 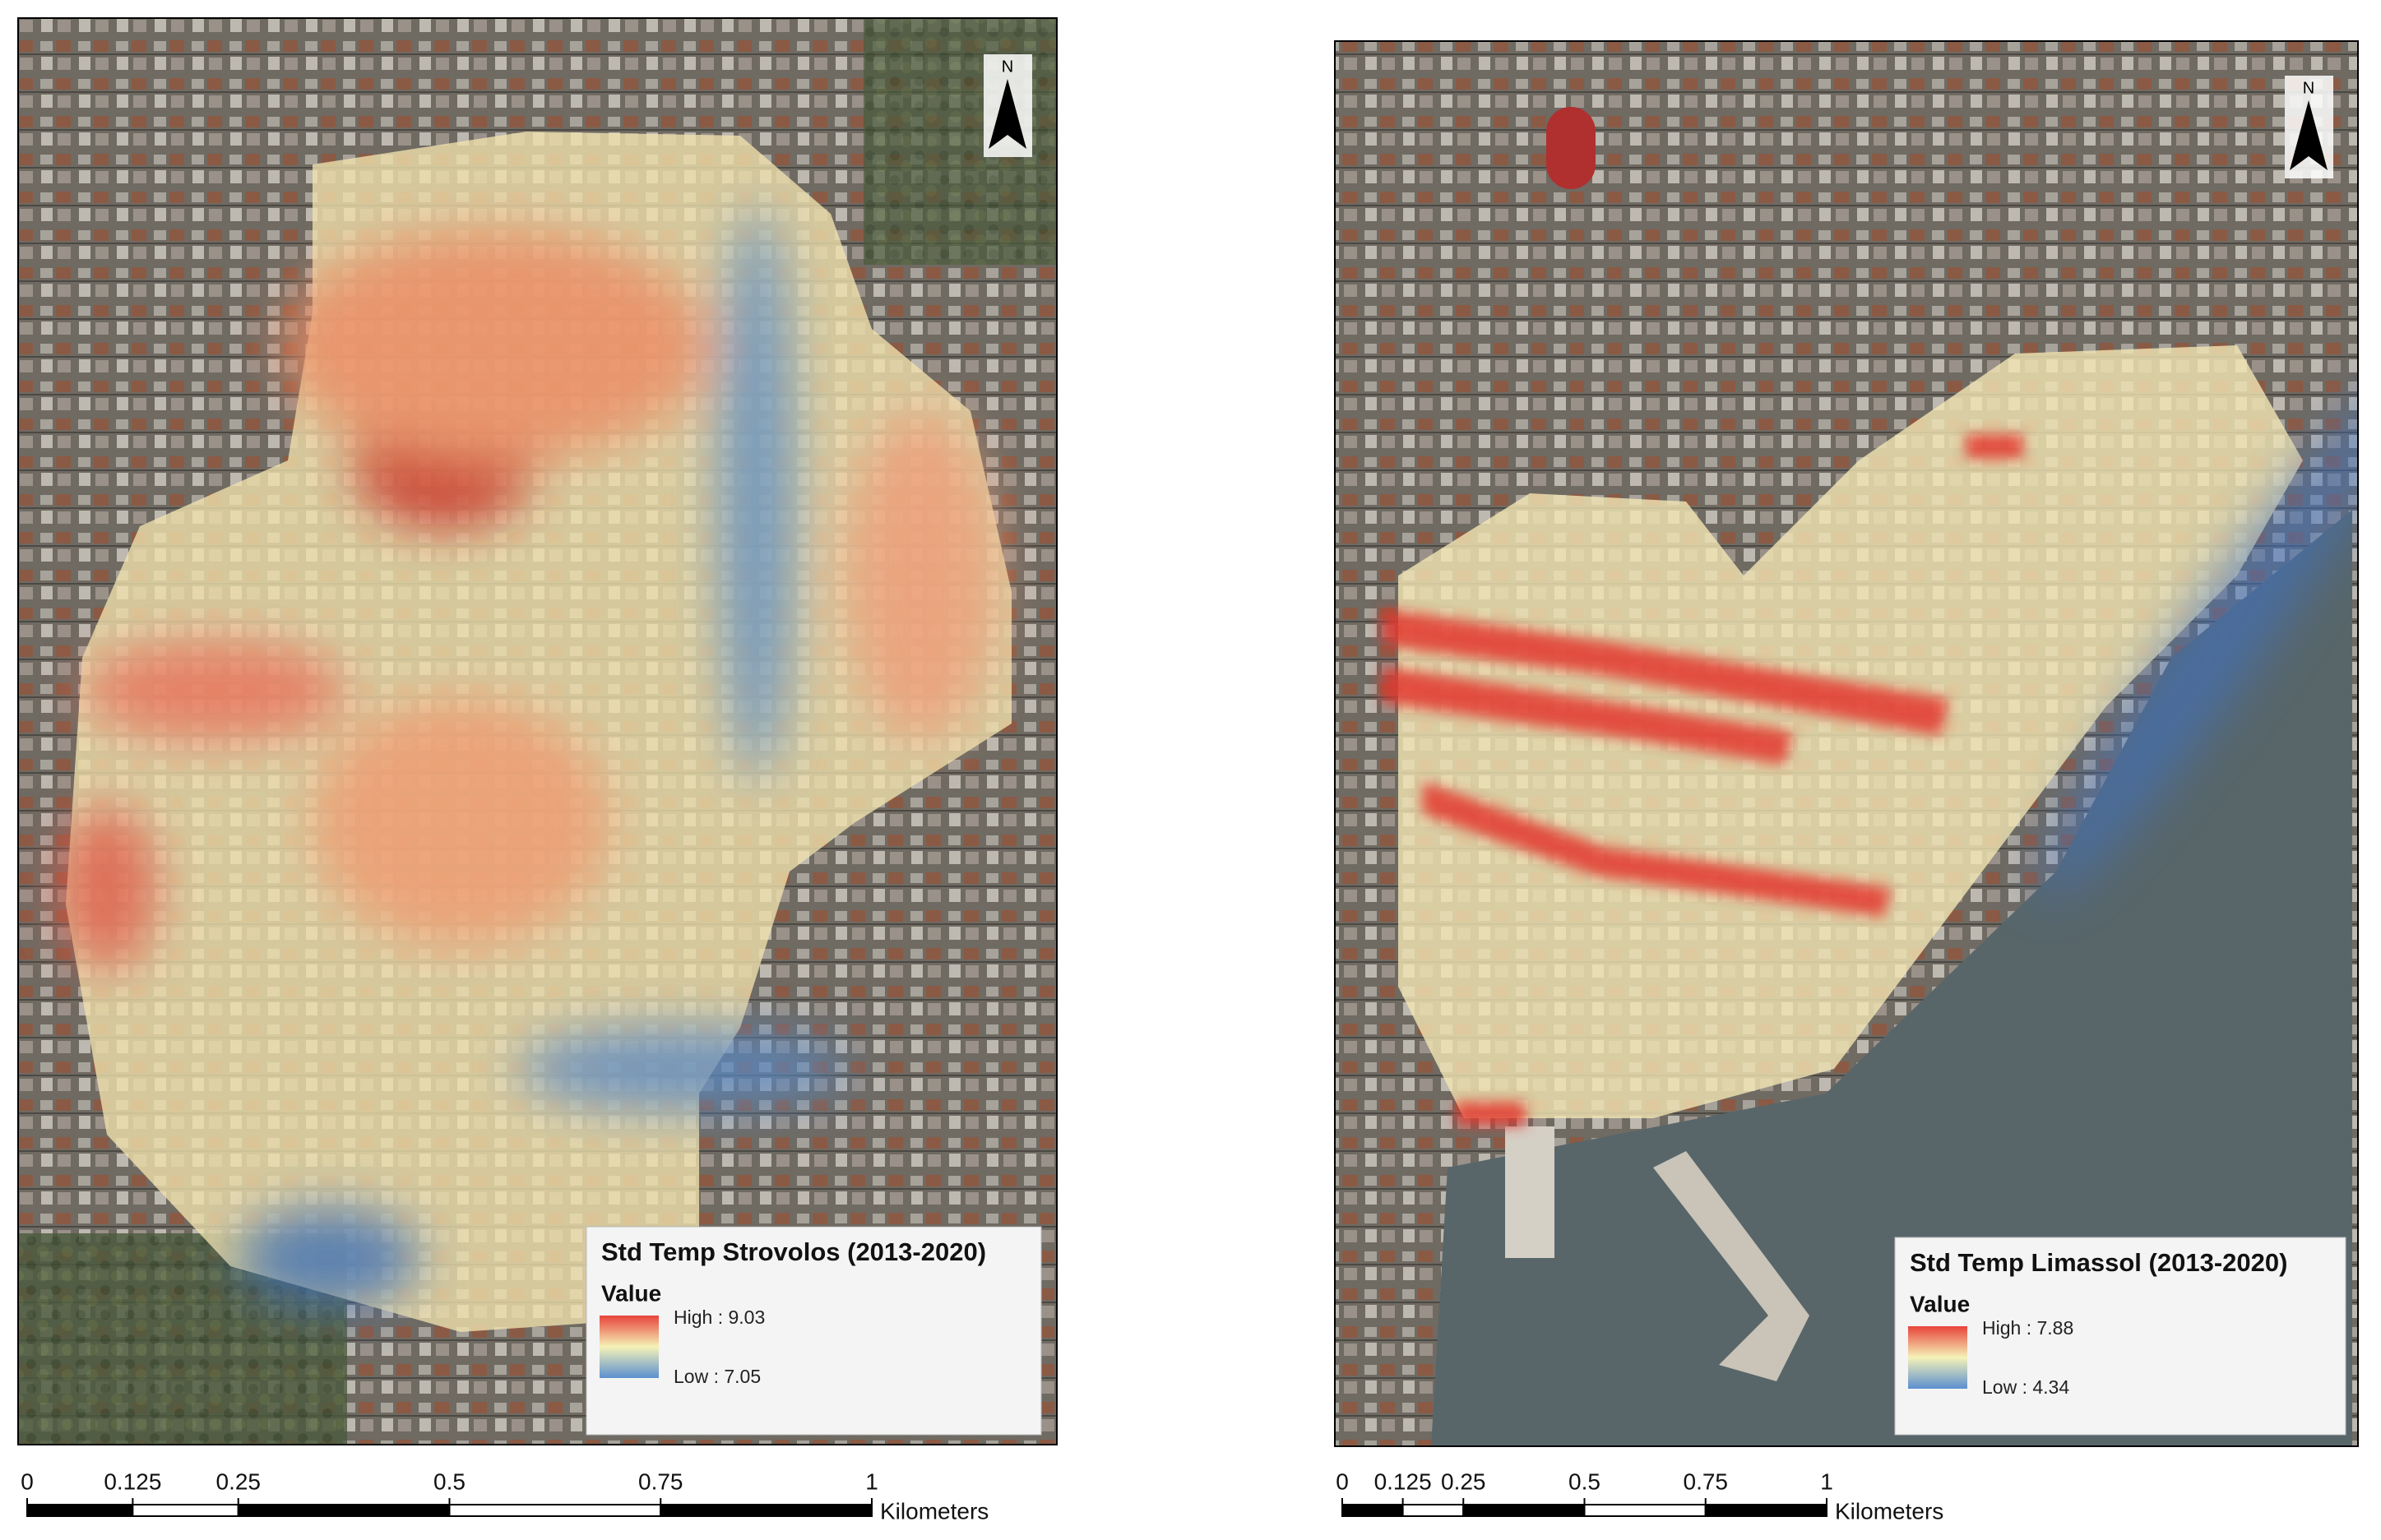 I want to click on legend-high: High : 7.88, so click(x=2027, y=1328).